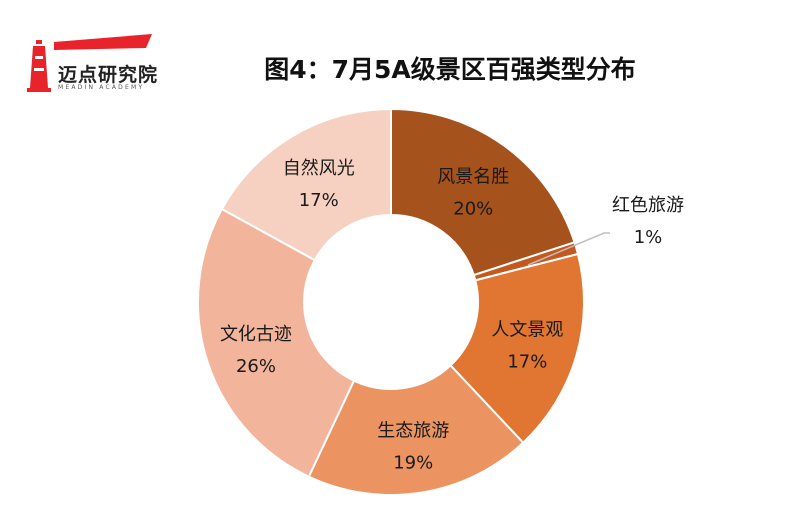 Image resolution: width=800 pixels, height=517 pixels. What do you see at coordinates (319, 168) in the screenshot?
I see `slice-name-label: 自然风光` at bounding box center [319, 168].